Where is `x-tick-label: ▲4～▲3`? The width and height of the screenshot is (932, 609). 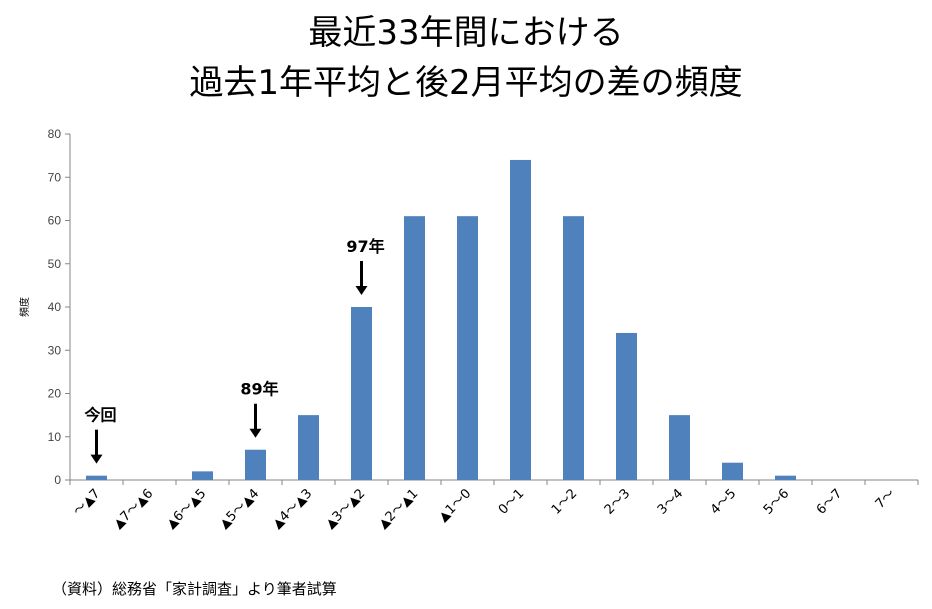 x-tick-label: ▲4～▲3 is located at coordinates (293, 509).